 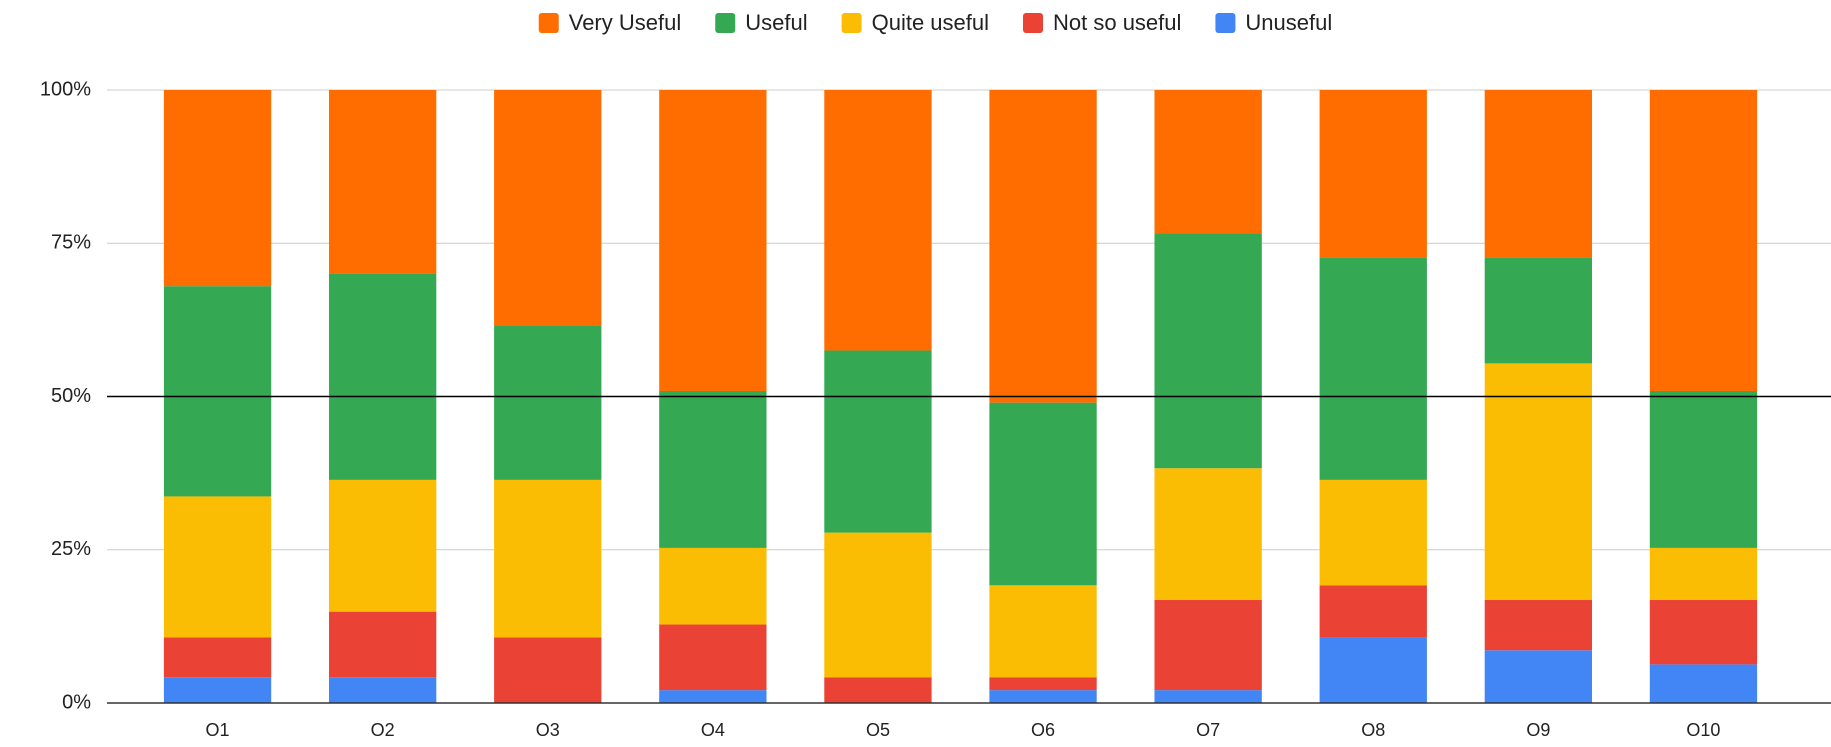 What do you see at coordinates (713, 730) in the screenshot?
I see `x-tick-label: O4` at bounding box center [713, 730].